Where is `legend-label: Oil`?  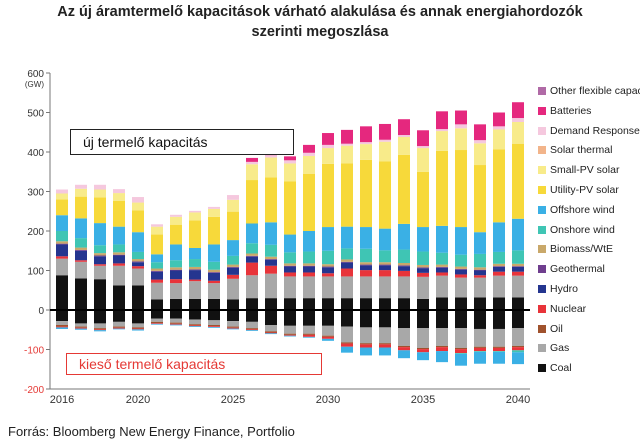 legend-label: Oil is located at coordinates (556, 328).